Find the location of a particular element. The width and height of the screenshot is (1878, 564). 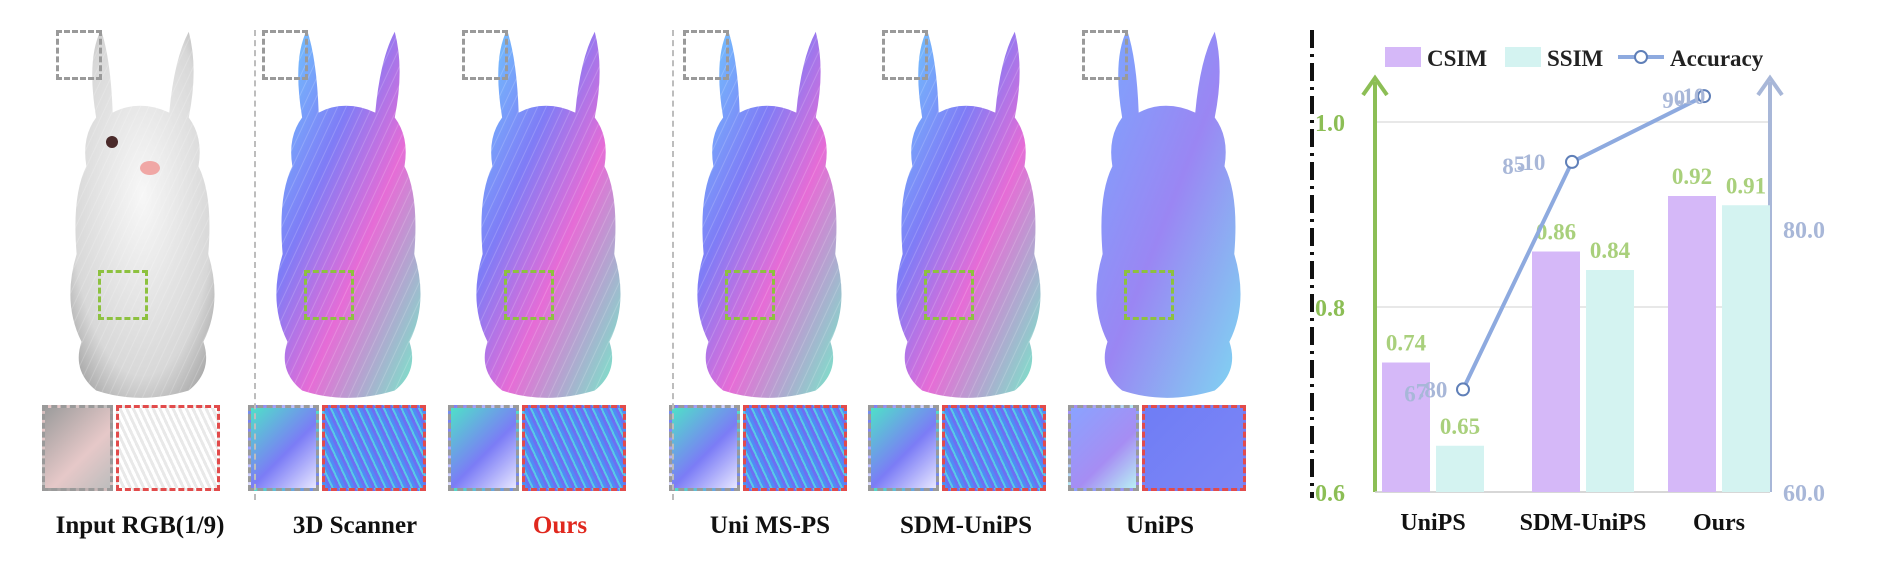

left-tick-label: 0.8 is located at coordinates (1330, 309).